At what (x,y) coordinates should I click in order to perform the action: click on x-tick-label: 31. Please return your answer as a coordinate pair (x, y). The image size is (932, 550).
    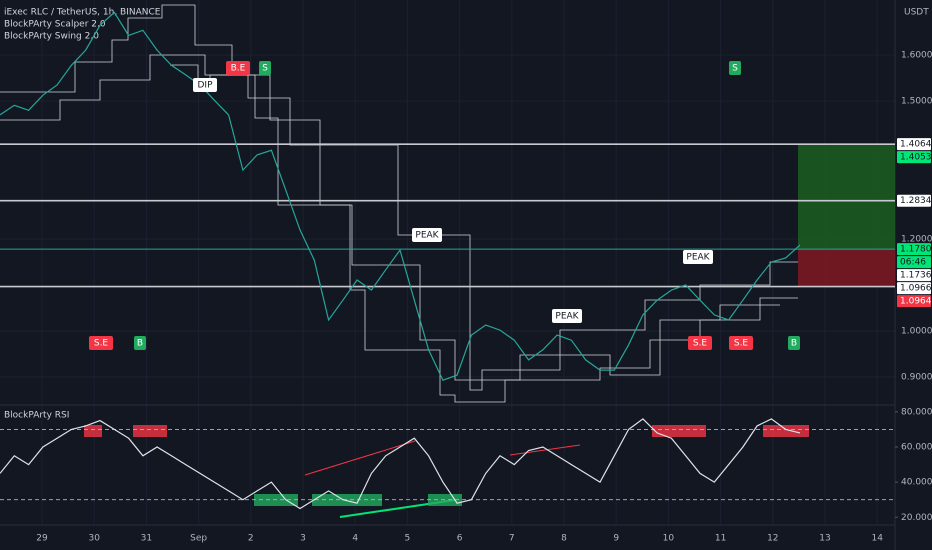
    Looking at the image, I should click on (146, 539).